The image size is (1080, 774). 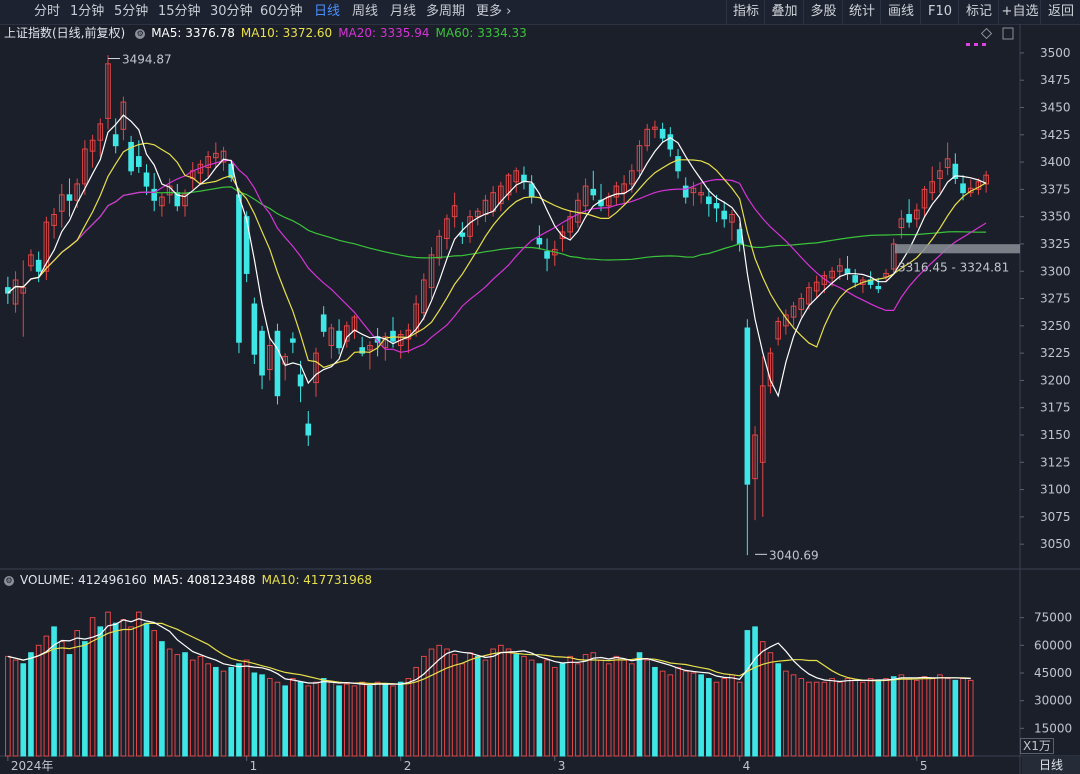 I want to click on y-tick-label: 3375, so click(x=1055, y=189).